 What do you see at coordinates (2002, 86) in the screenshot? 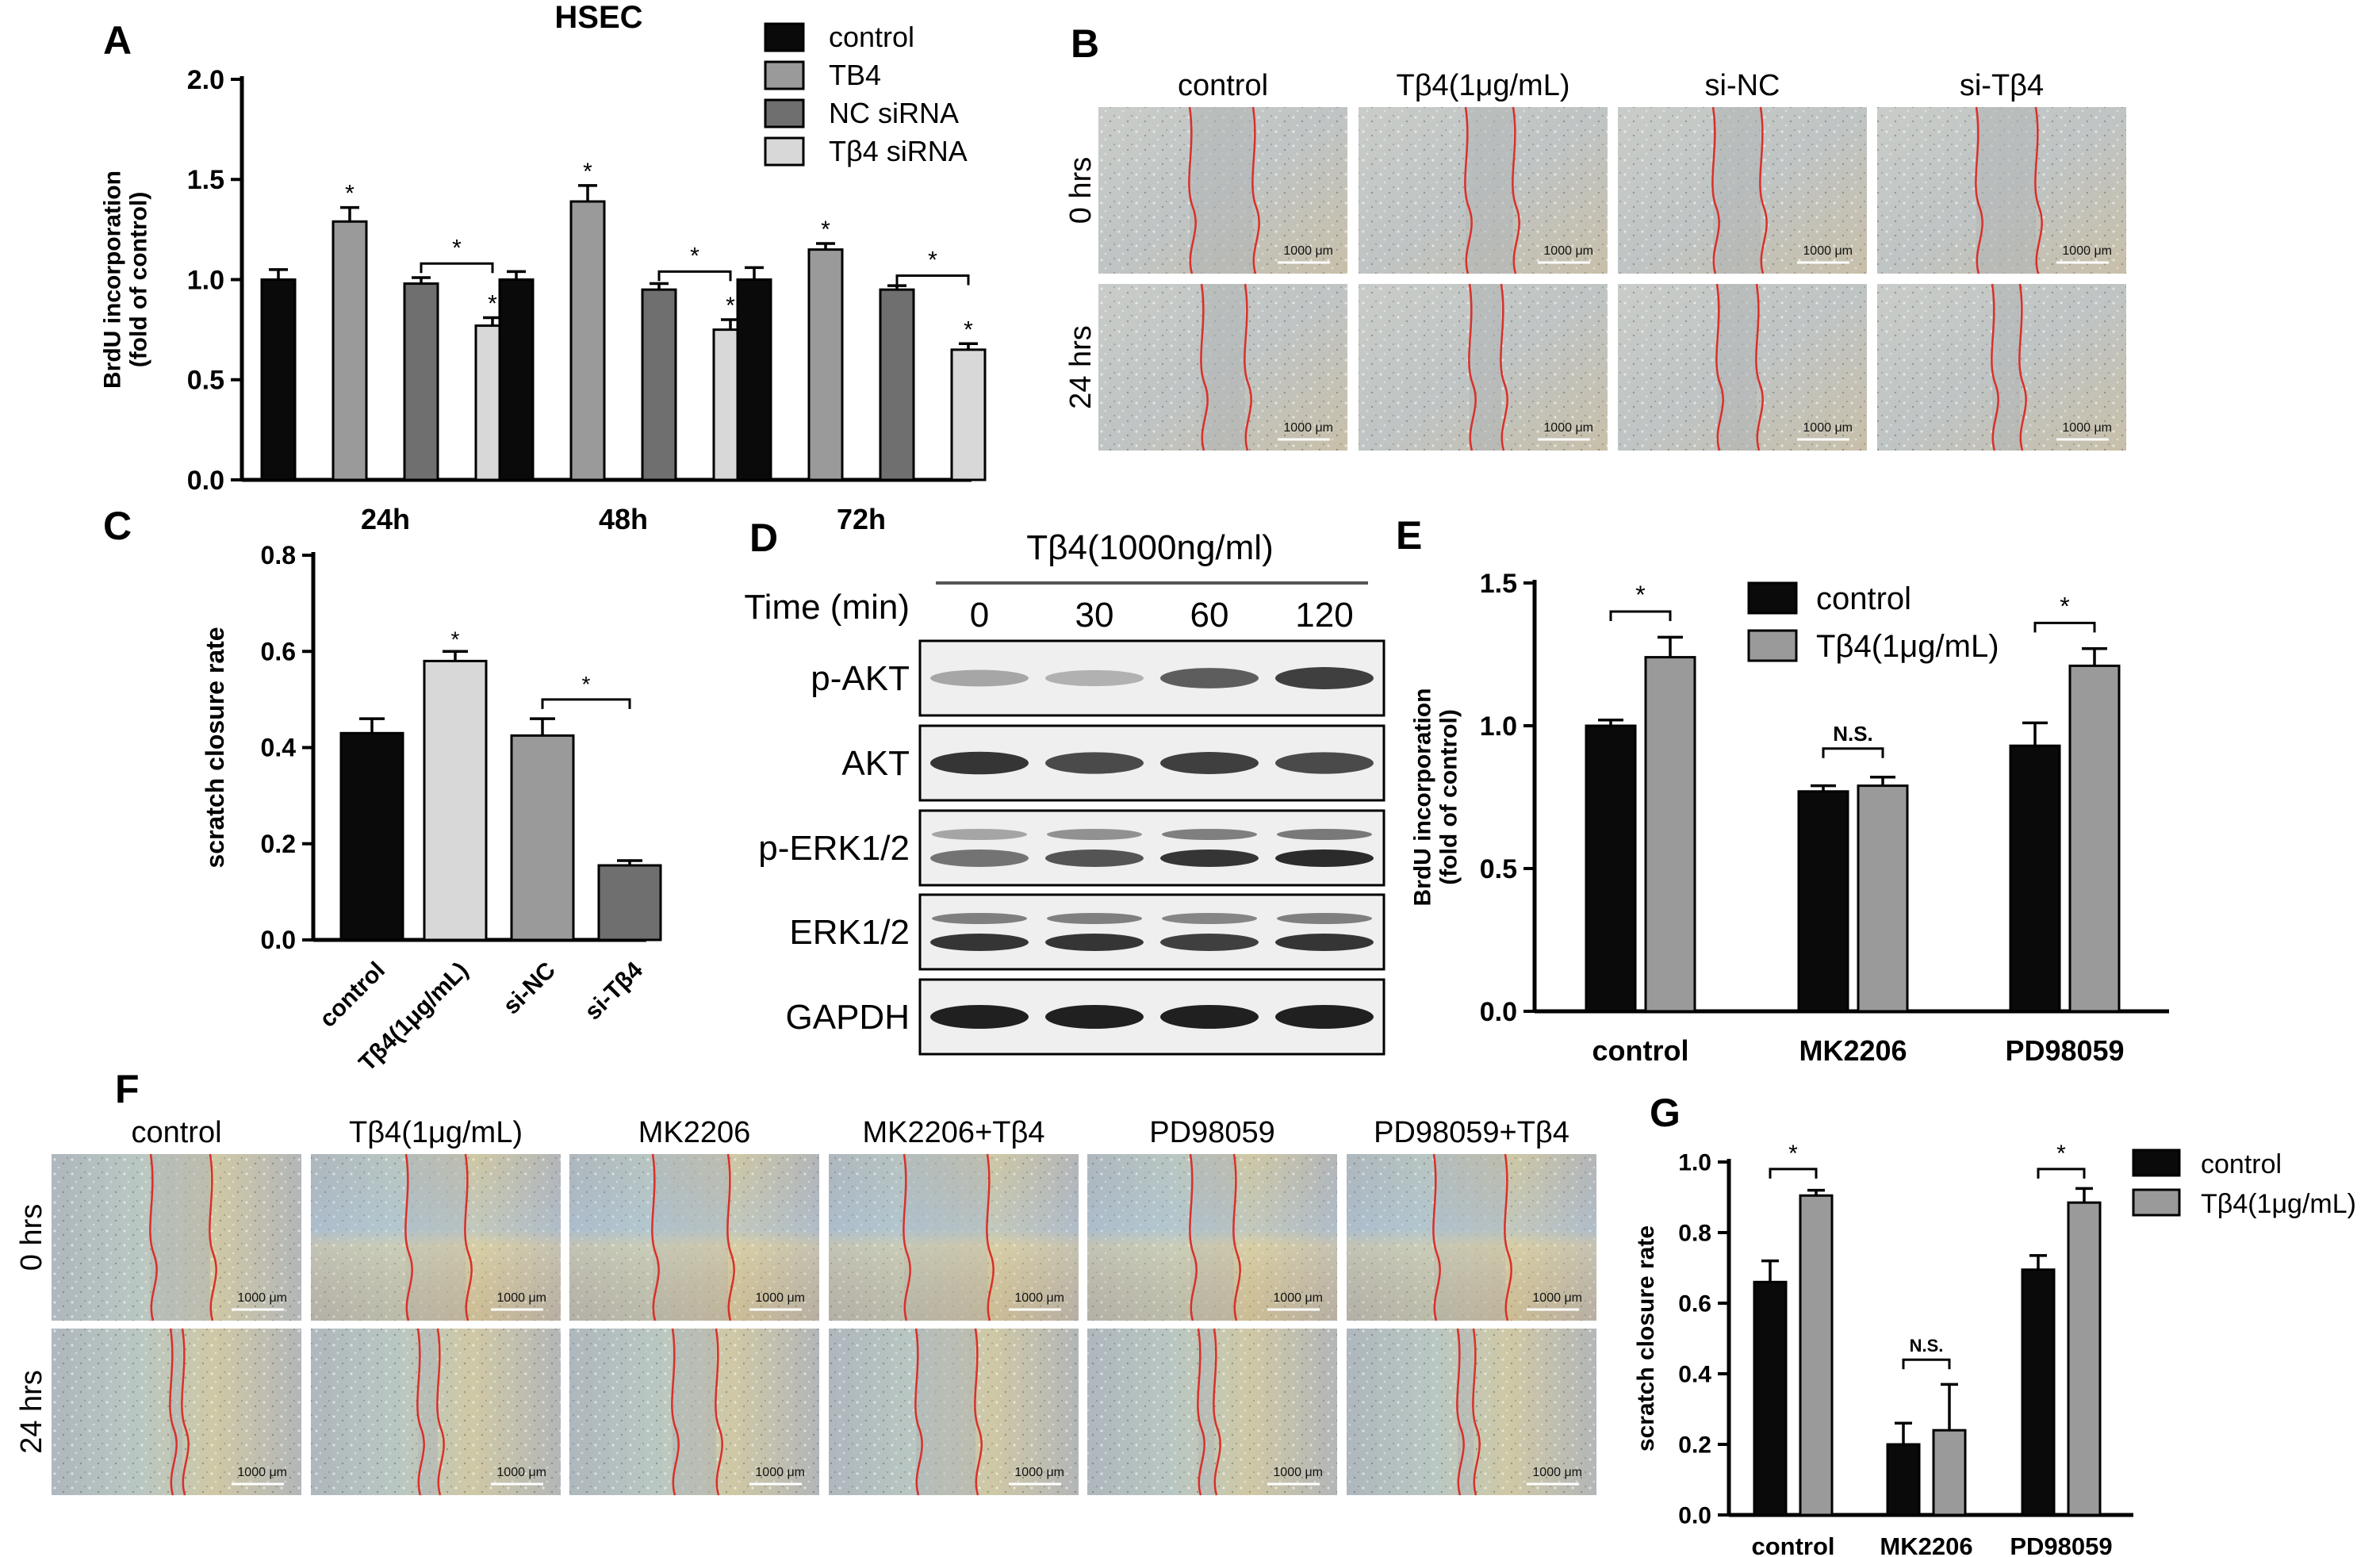
I see `column-label: si-Tβ4` at bounding box center [2002, 86].